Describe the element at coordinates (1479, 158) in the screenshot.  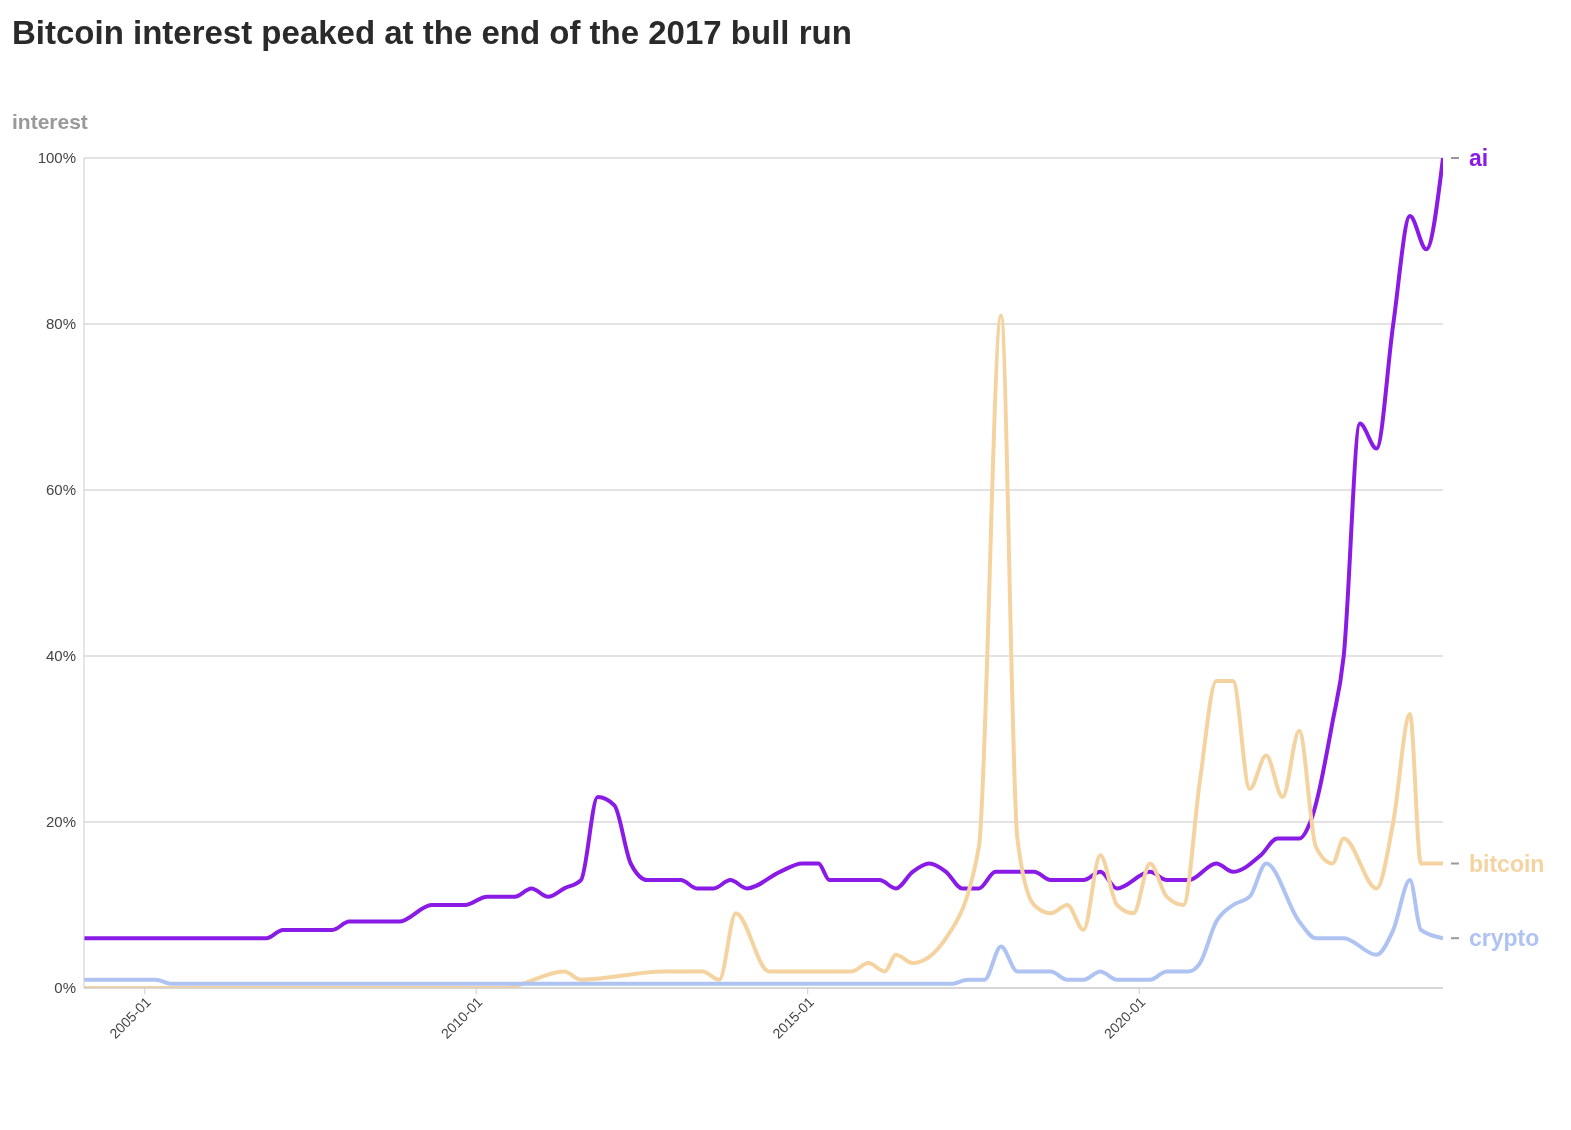
I see `series-label: ai` at that location.